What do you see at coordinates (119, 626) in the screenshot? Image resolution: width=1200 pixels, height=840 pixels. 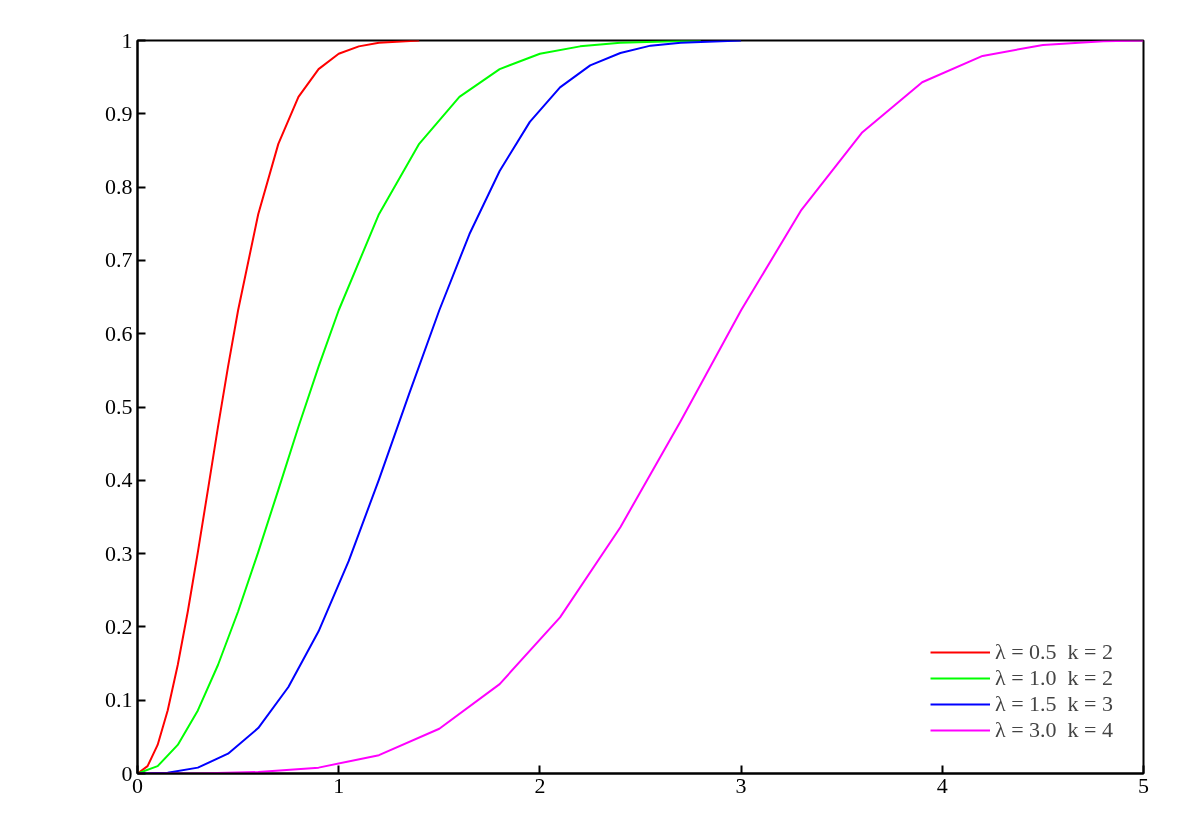 I see `y-tick-label: 0.2` at bounding box center [119, 626].